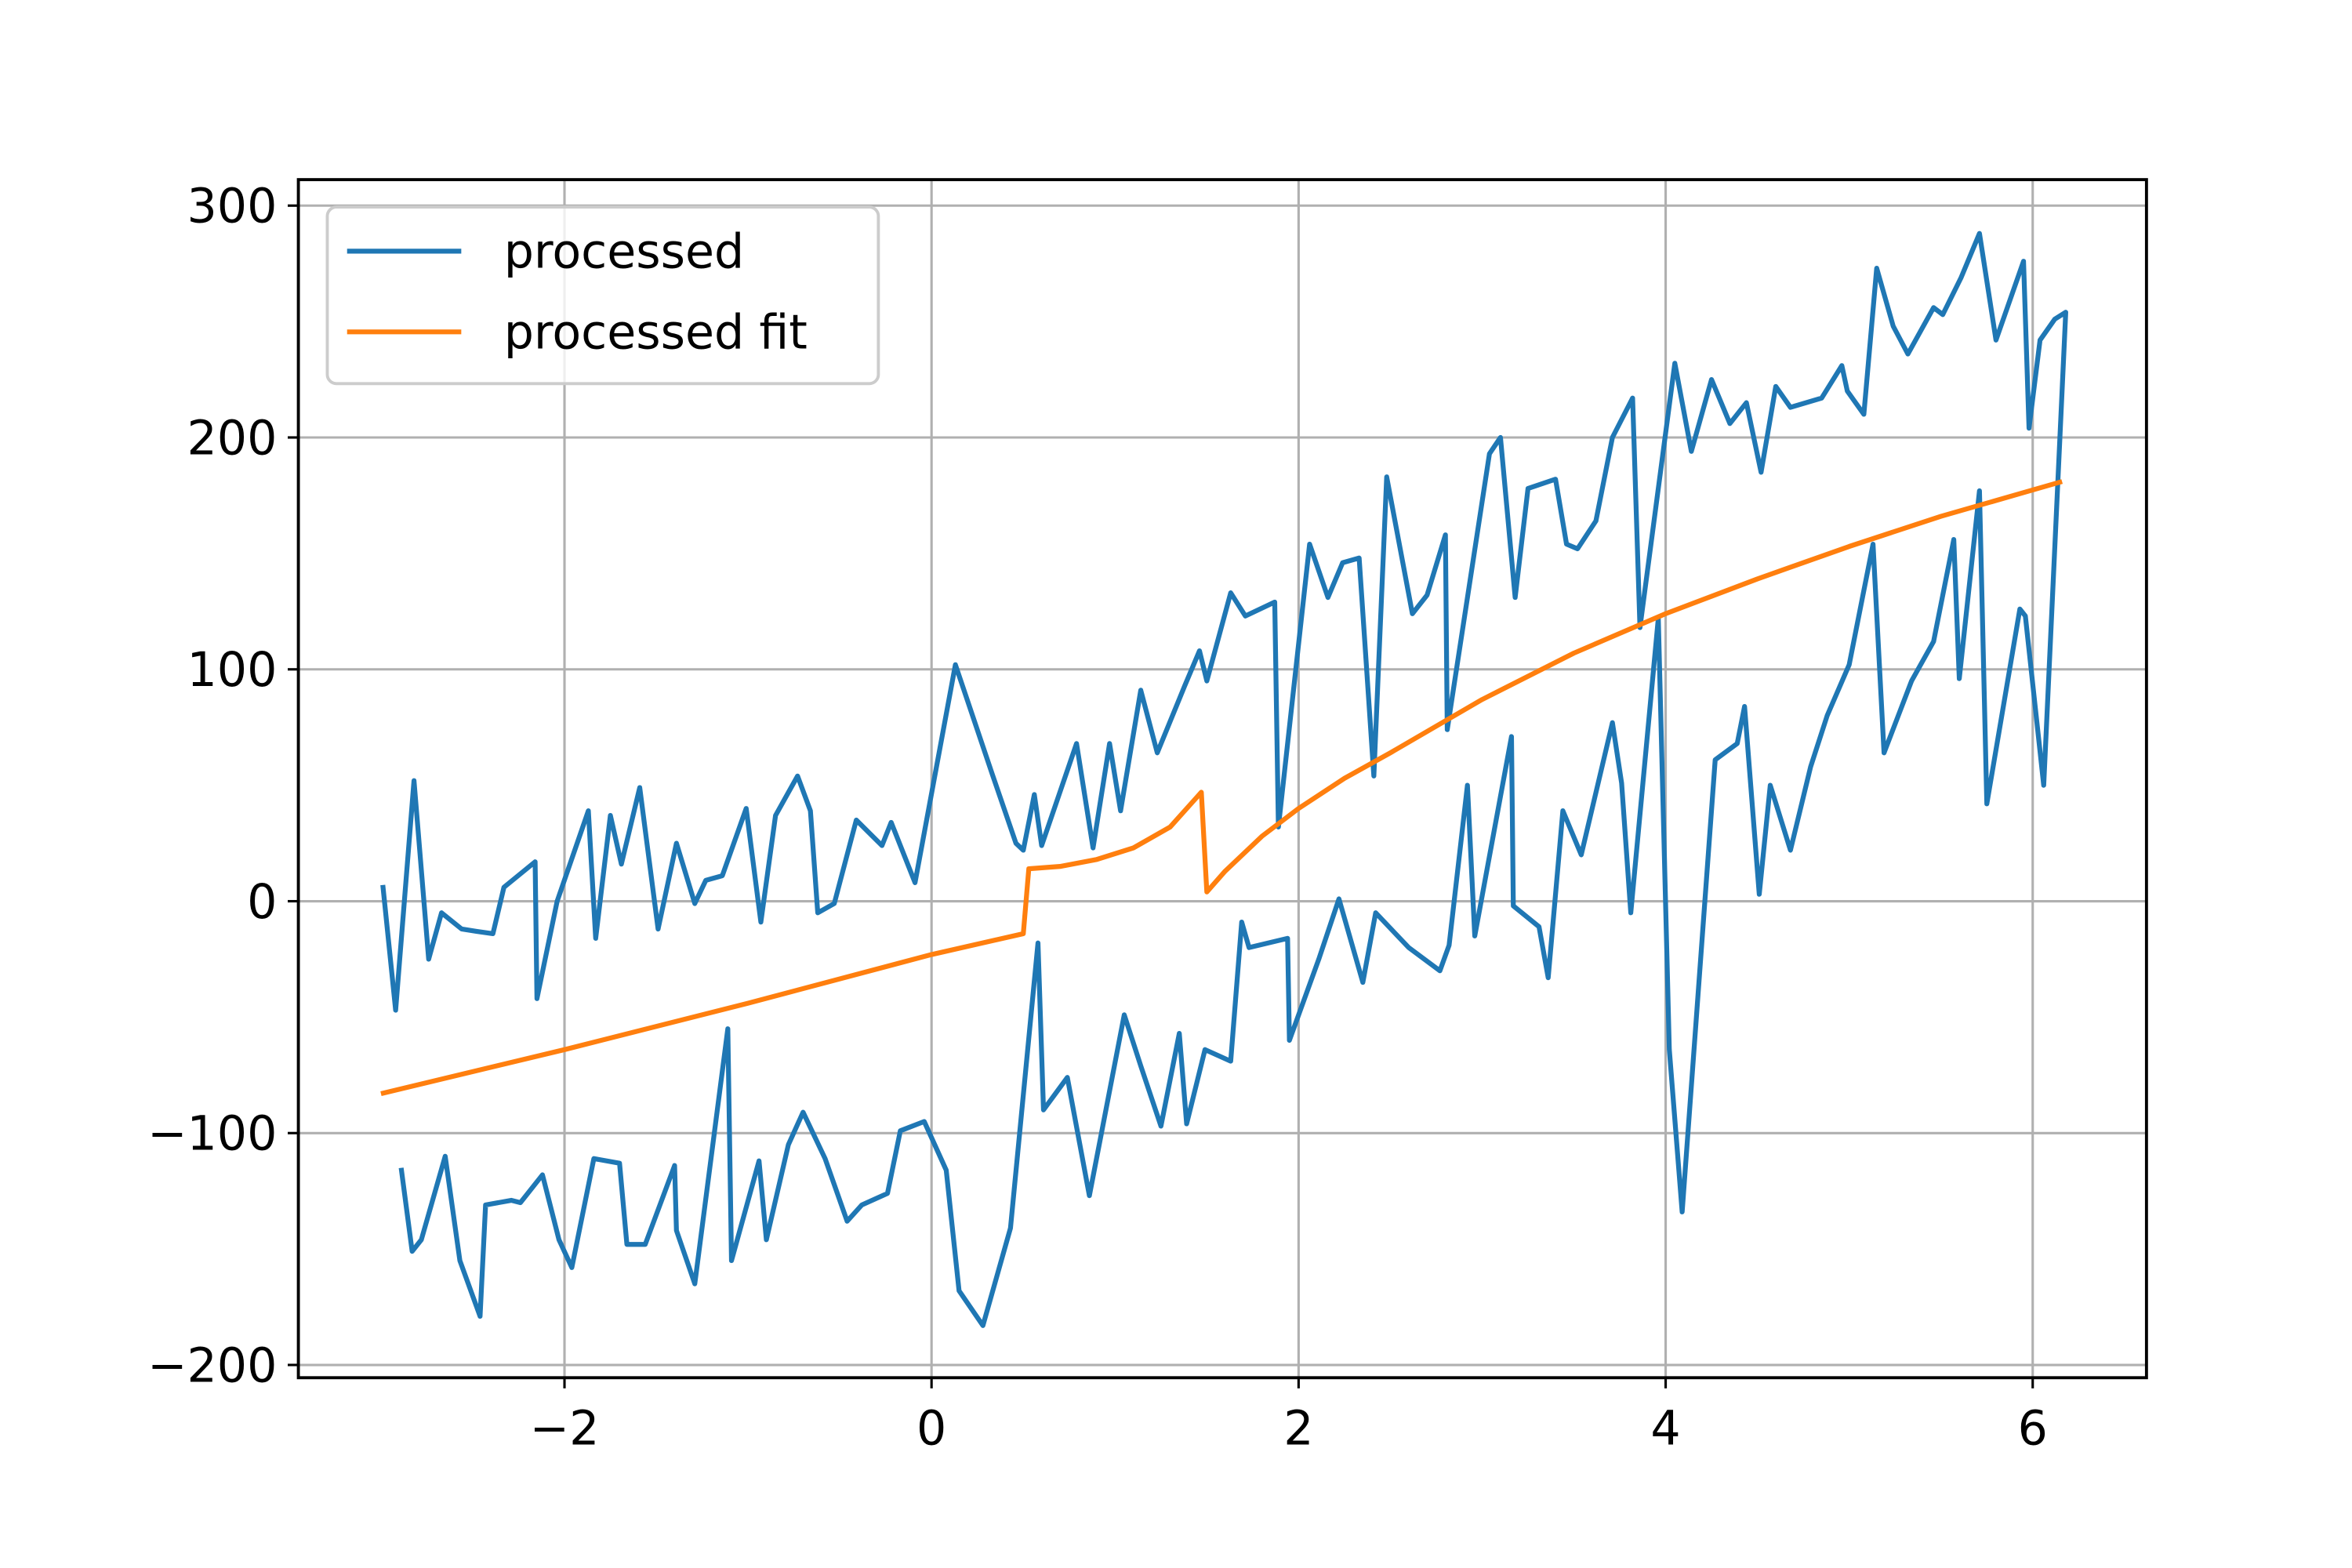 The width and height of the screenshot is (2352, 1568). What do you see at coordinates (2033, 1429) in the screenshot?
I see `x-tick-label: 6` at bounding box center [2033, 1429].